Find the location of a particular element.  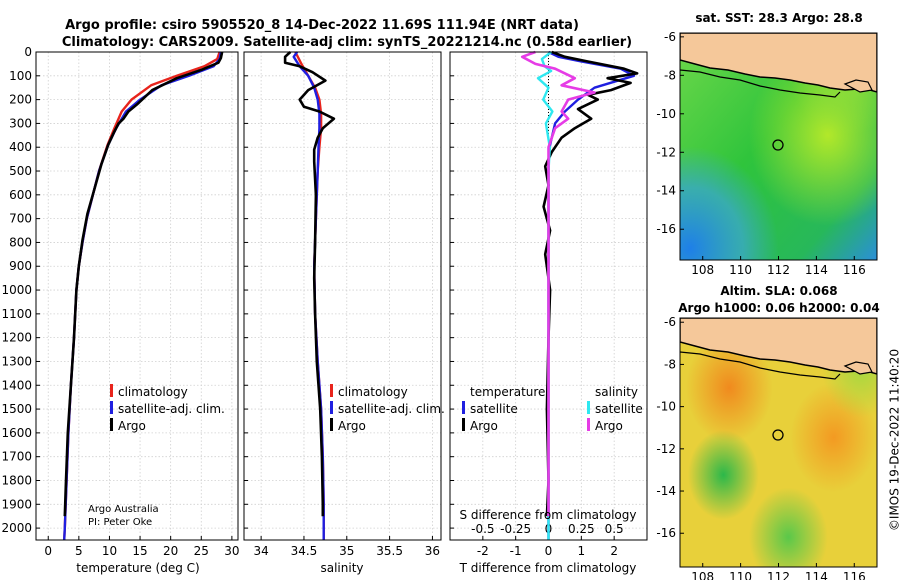

tick-label-x: 10 is located at coordinates (109, 551).